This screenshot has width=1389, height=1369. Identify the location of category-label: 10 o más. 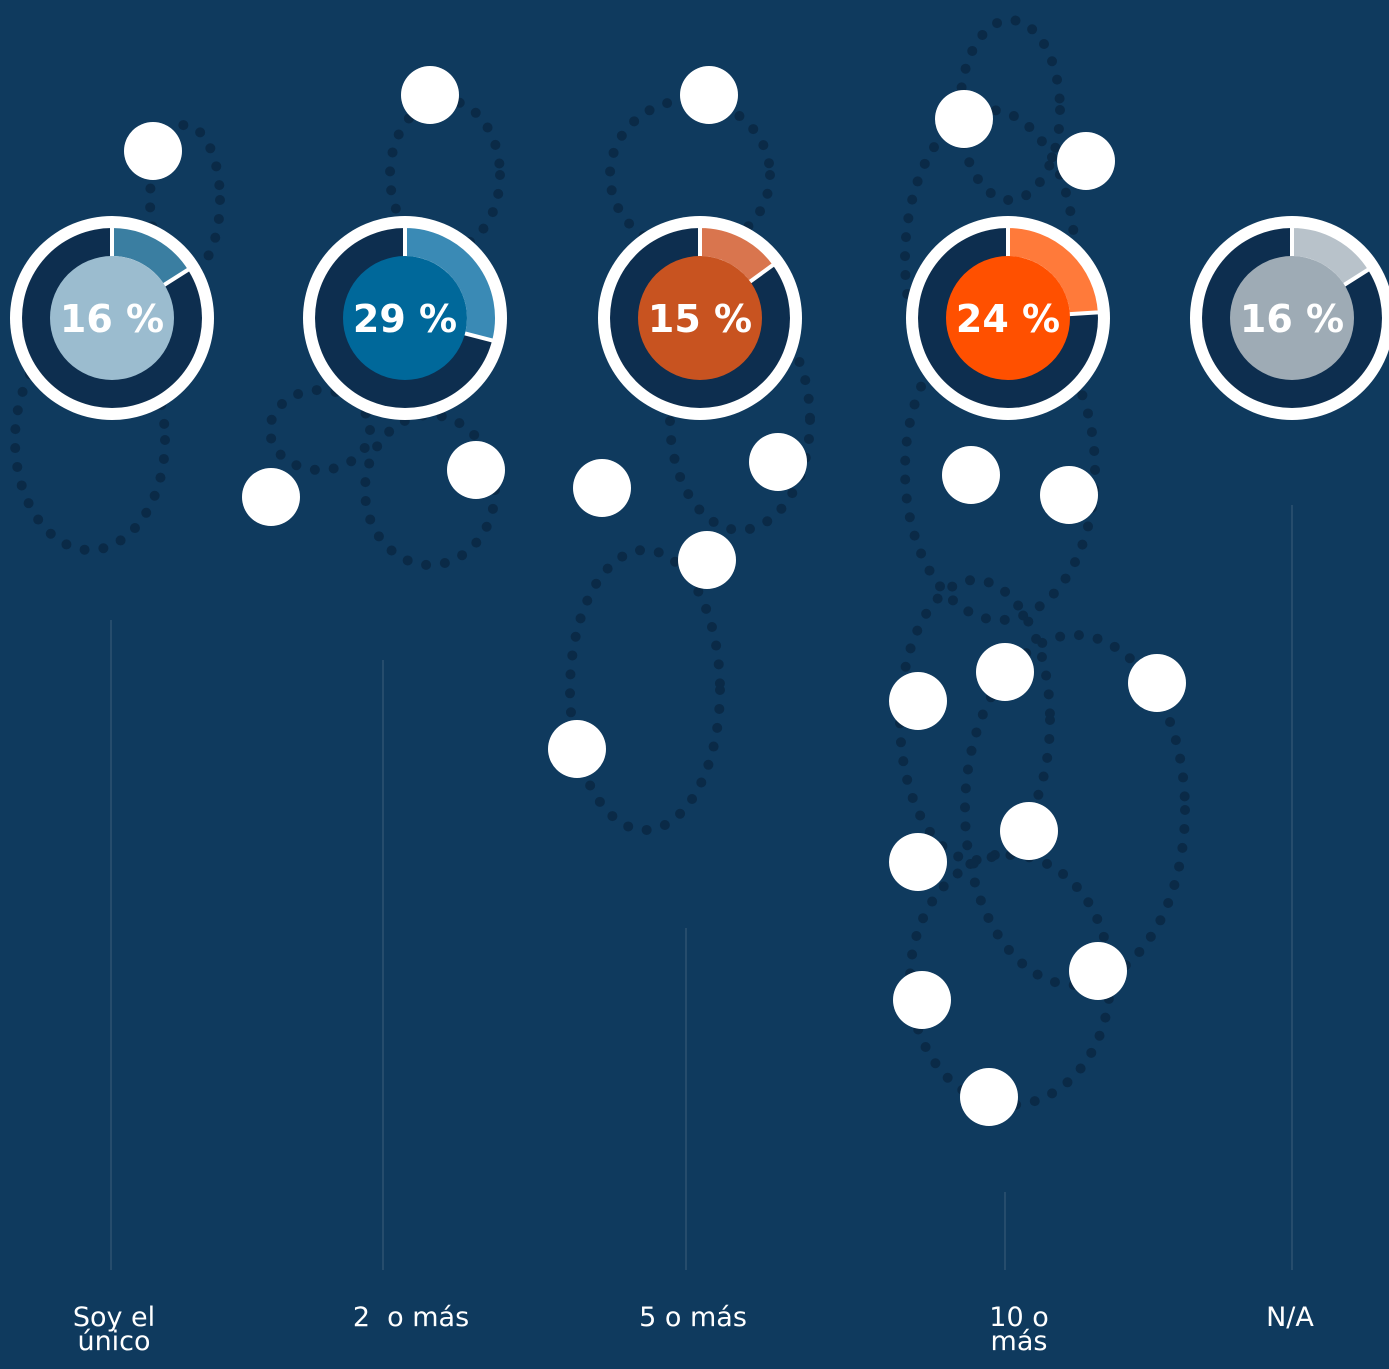
(1023, 1329).